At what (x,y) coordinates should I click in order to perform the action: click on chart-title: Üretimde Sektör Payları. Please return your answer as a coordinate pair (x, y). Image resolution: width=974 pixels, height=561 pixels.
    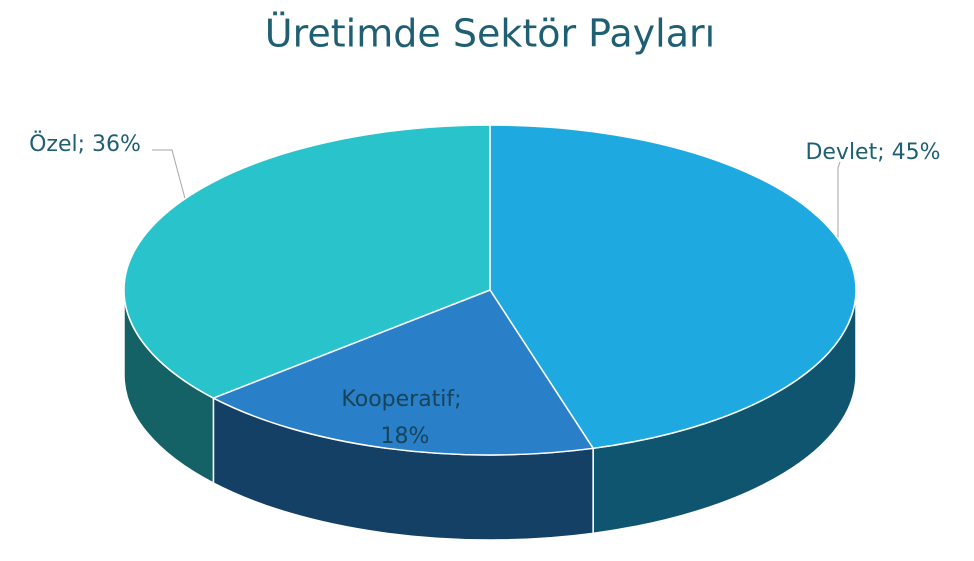
    Looking at the image, I should click on (490, 34).